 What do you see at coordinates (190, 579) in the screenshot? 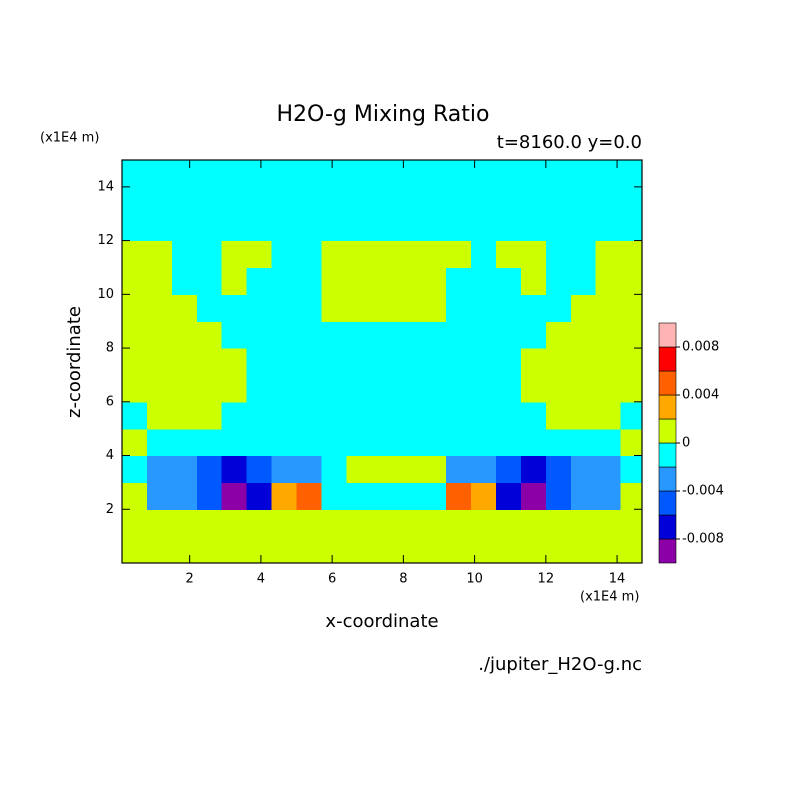
I see `x-tick-label: 2` at bounding box center [190, 579].